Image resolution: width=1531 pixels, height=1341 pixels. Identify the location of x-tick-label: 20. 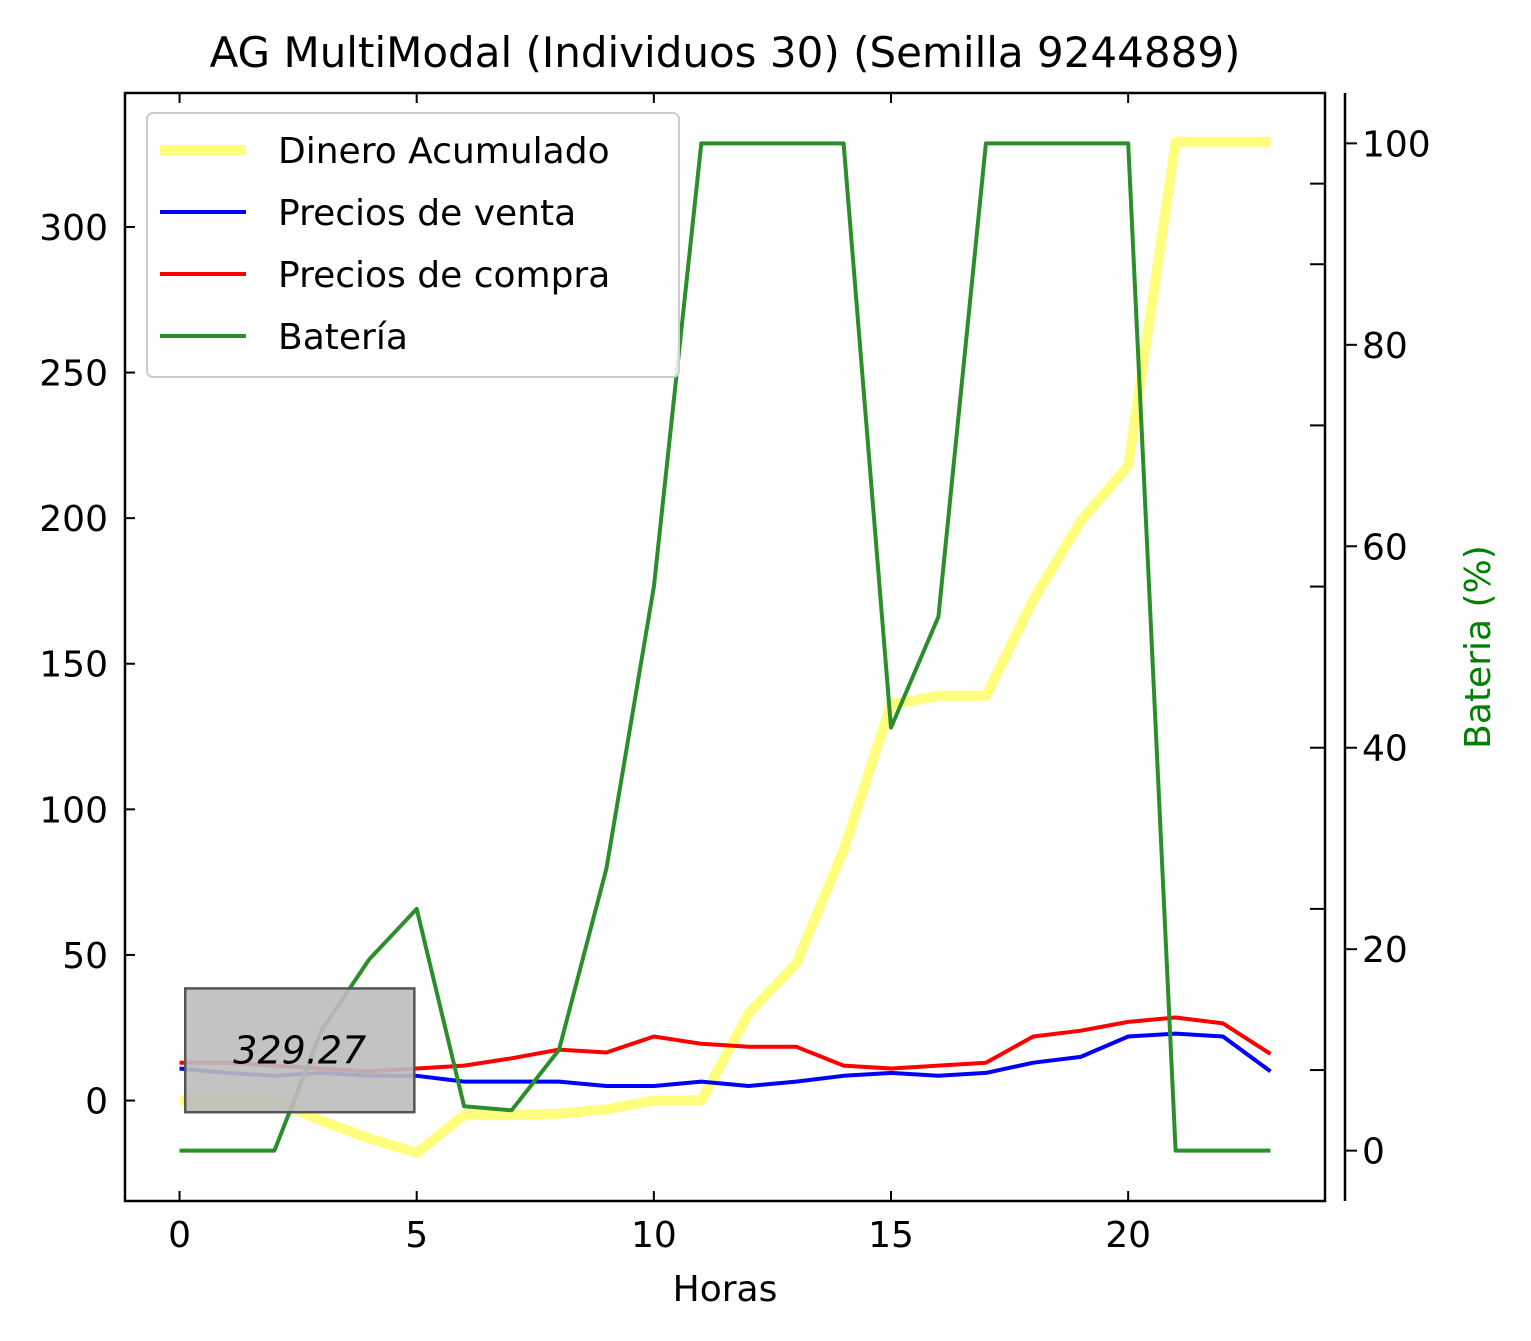
(1128, 1235).